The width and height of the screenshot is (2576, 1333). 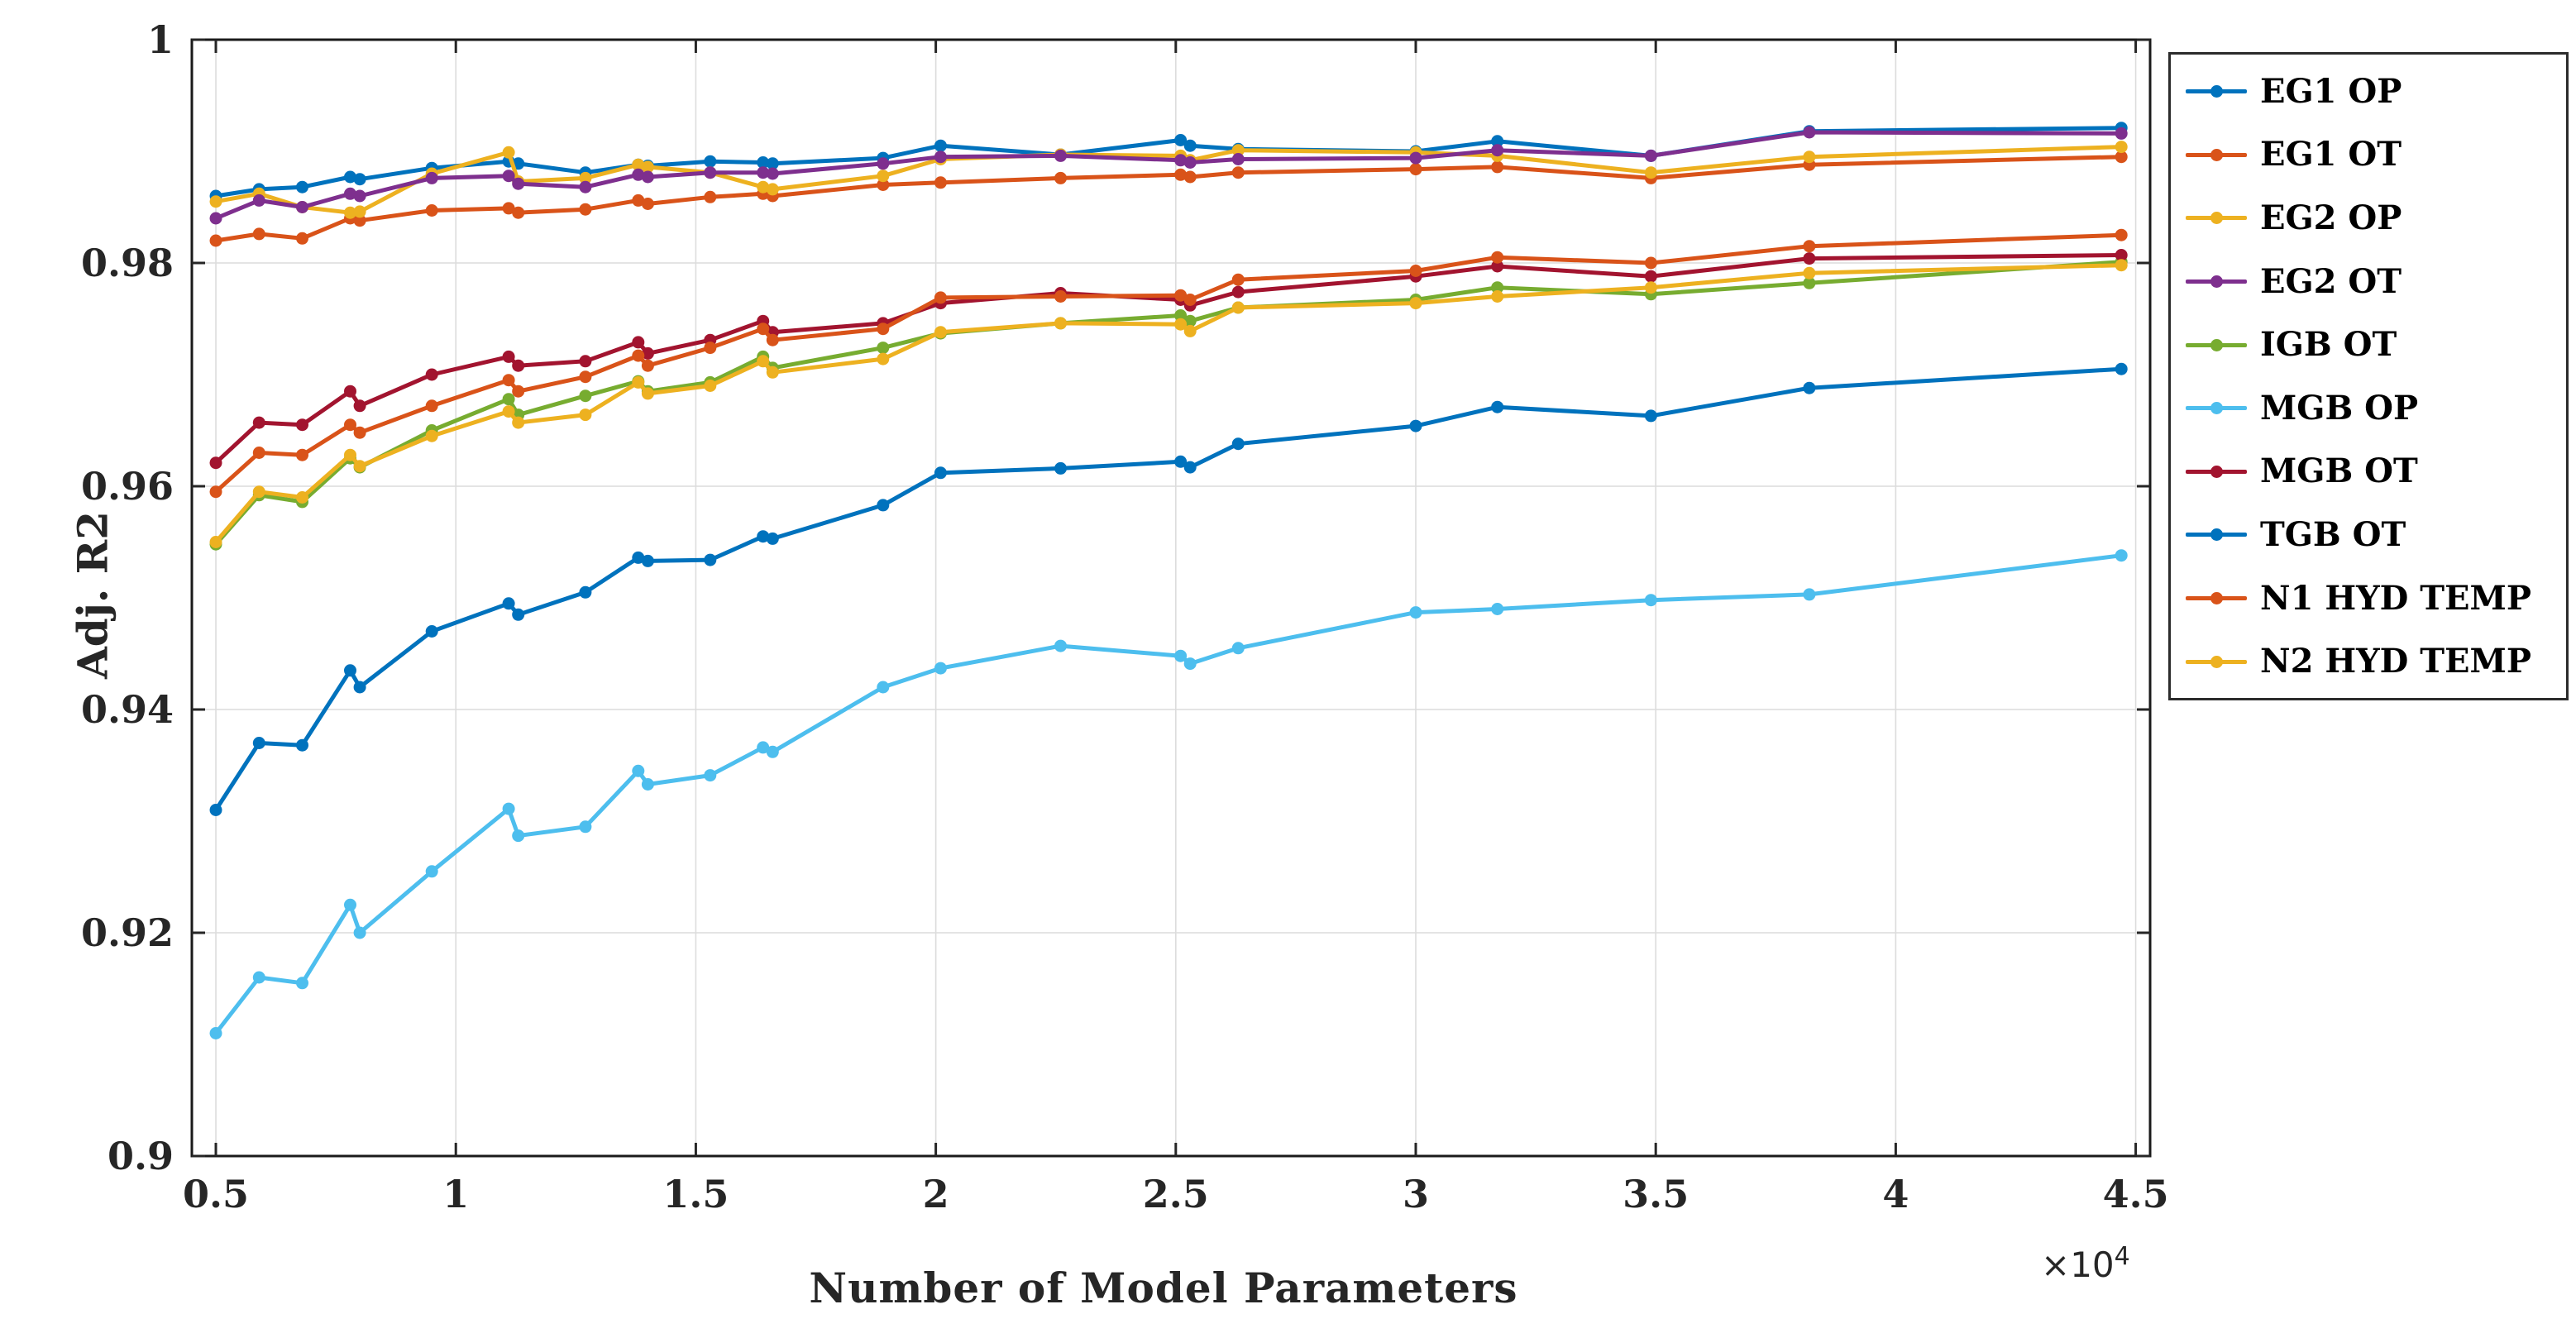 I want to click on x-tick-labels: 0.5 1 1.5 2 2.5 3 3.5 4 4.5, so click(x=1176, y=1194).